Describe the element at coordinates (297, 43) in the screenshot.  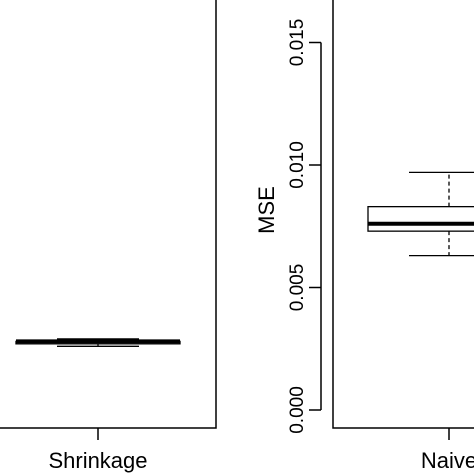
I see `y-tick-label: 0.015` at that location.